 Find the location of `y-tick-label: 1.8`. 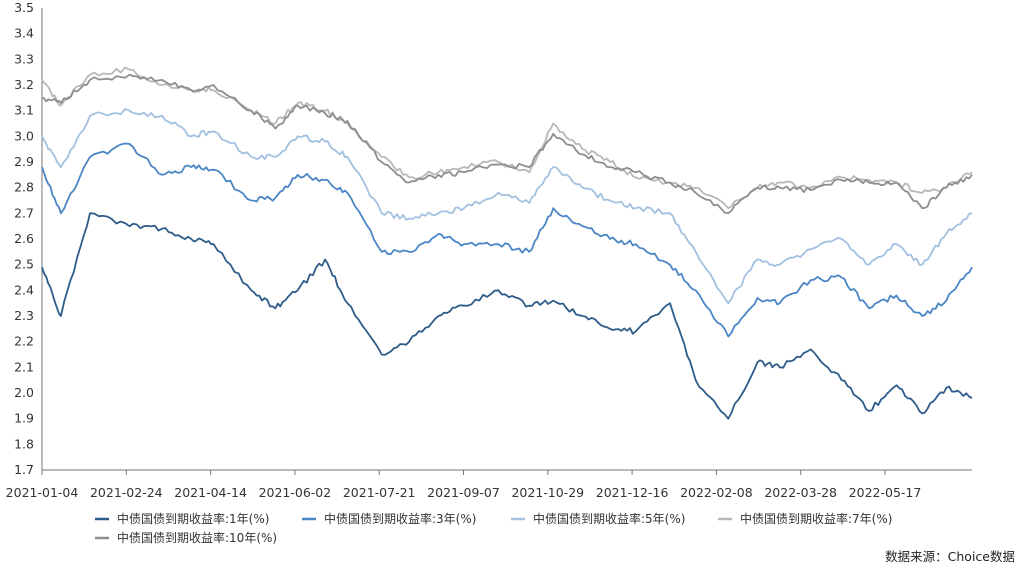

y-tick-label: 1.8 is located at coordinates (24, 443).